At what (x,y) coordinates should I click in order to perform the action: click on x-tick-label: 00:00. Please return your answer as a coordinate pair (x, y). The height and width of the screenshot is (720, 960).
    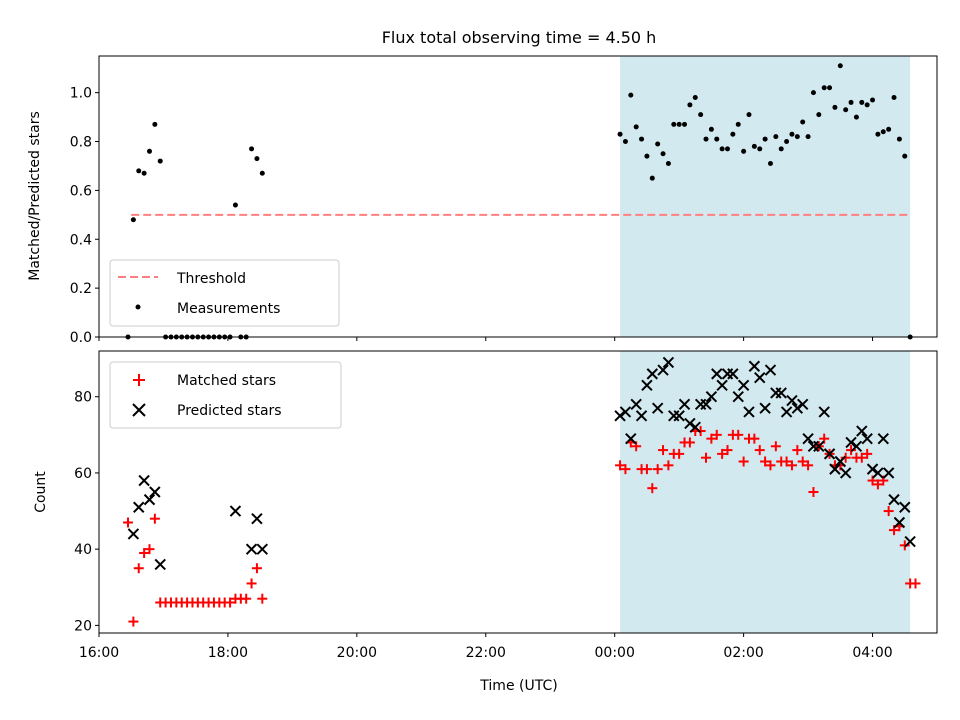
    Looking at the image, I should click on (615, 653).